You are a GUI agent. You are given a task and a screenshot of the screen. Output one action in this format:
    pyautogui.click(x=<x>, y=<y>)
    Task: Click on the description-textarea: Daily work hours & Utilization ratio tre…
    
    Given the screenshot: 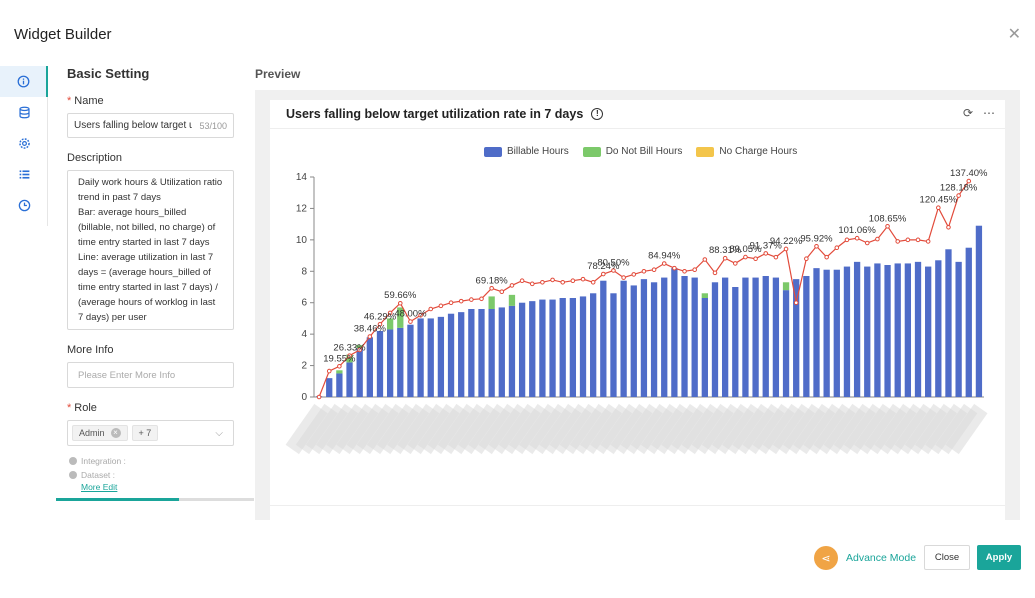 What is the action you would take?
    pyautogui.click(x=150, y=250)
    